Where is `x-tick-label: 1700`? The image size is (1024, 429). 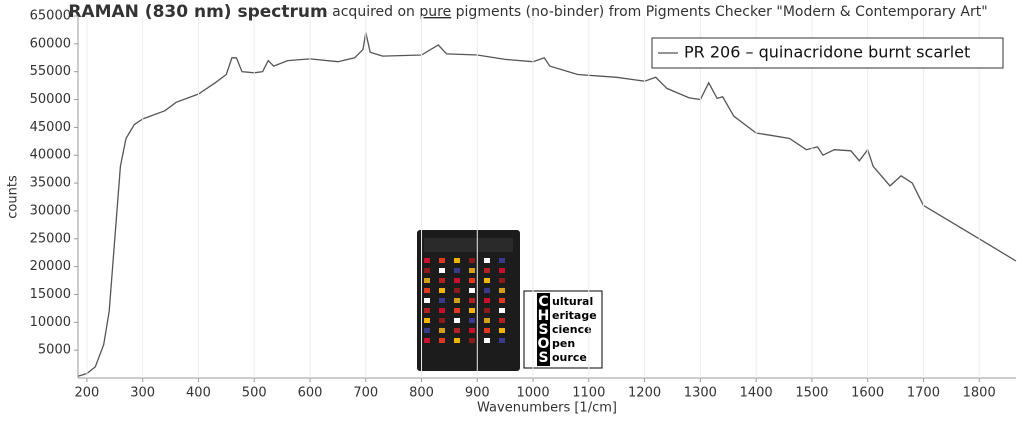 x-tick-label: 1700 is located at coordinates (923, 393).